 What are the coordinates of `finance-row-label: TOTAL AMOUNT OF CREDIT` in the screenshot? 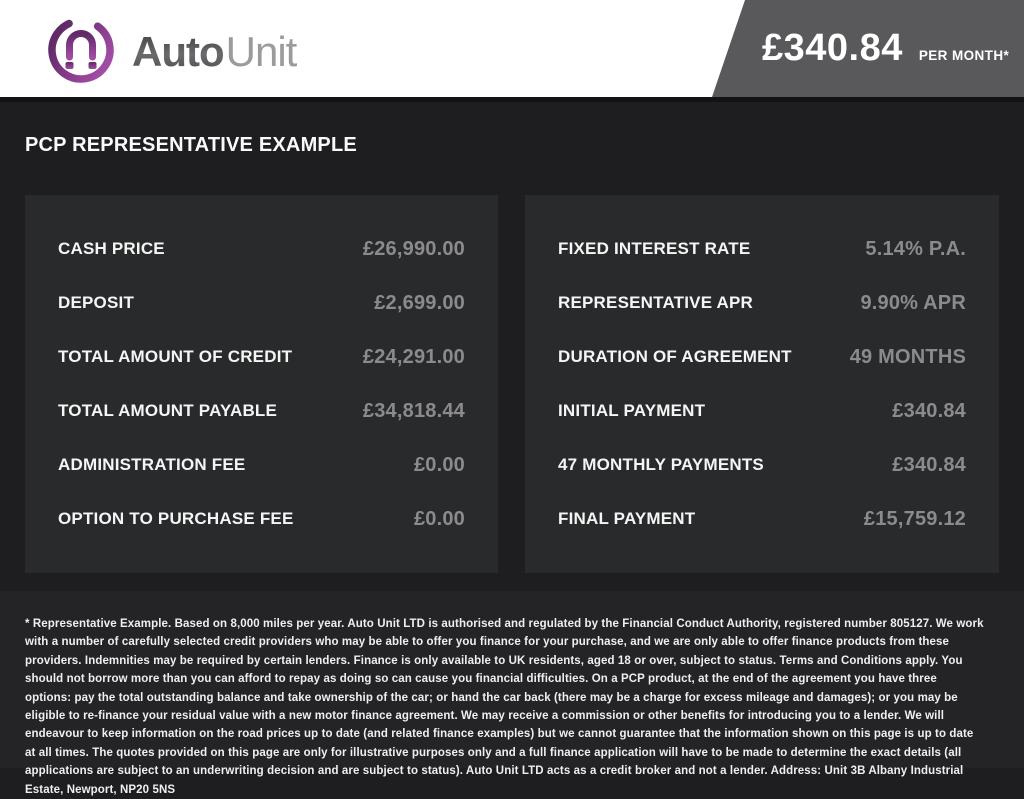 It's located at (175, 356).